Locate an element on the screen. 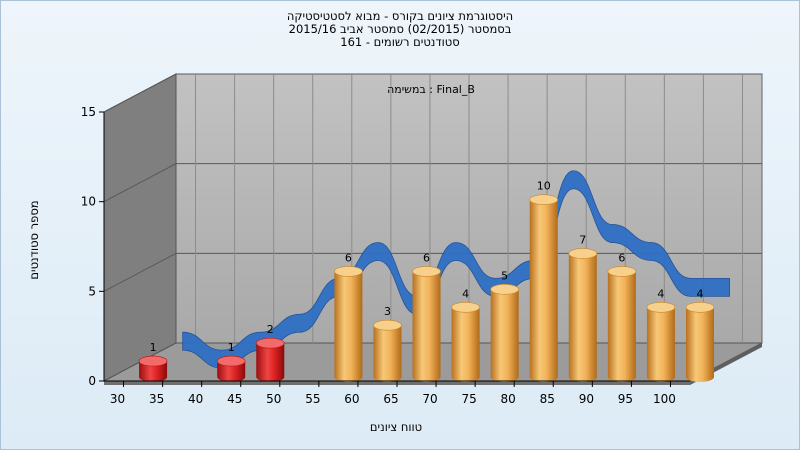 Image resolution: width=800 pixels, height=450 pixels. bar-40: 1 is located at coordinates (231, 361).